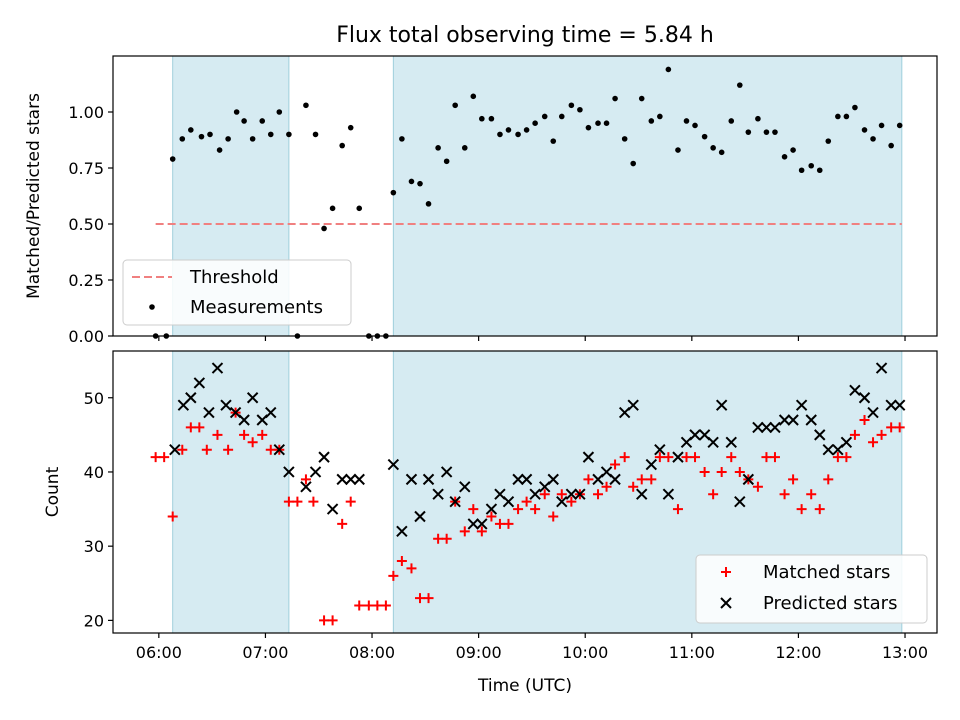  Describe the element at coordinates (726, 572) in the screenshot. I see `legend-matched-swatch` at that location.